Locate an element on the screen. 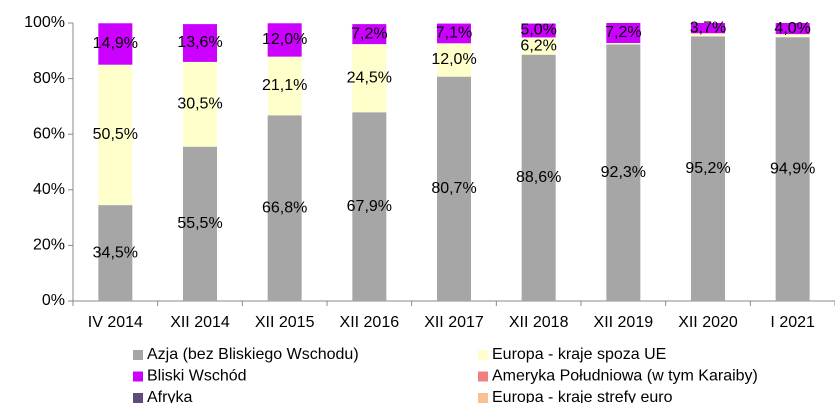 The height and width of the screenshot is (403, 835). data-label: 66,8% is located at coordinates (284, 207).